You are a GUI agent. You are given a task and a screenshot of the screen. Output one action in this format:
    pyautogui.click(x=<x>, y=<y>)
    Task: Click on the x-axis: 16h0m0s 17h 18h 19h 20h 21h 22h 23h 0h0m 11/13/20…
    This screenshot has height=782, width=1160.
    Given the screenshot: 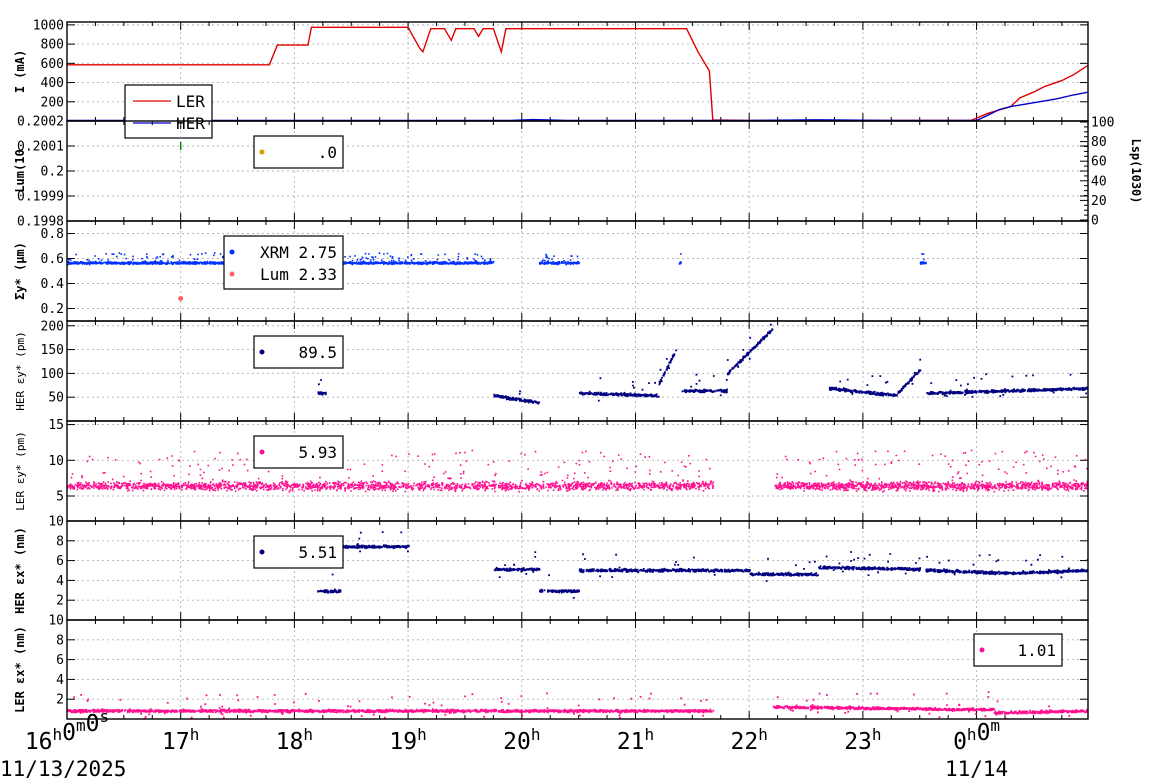 What is the action you would take?
    pyautogui.click(x=504, y=744)
    